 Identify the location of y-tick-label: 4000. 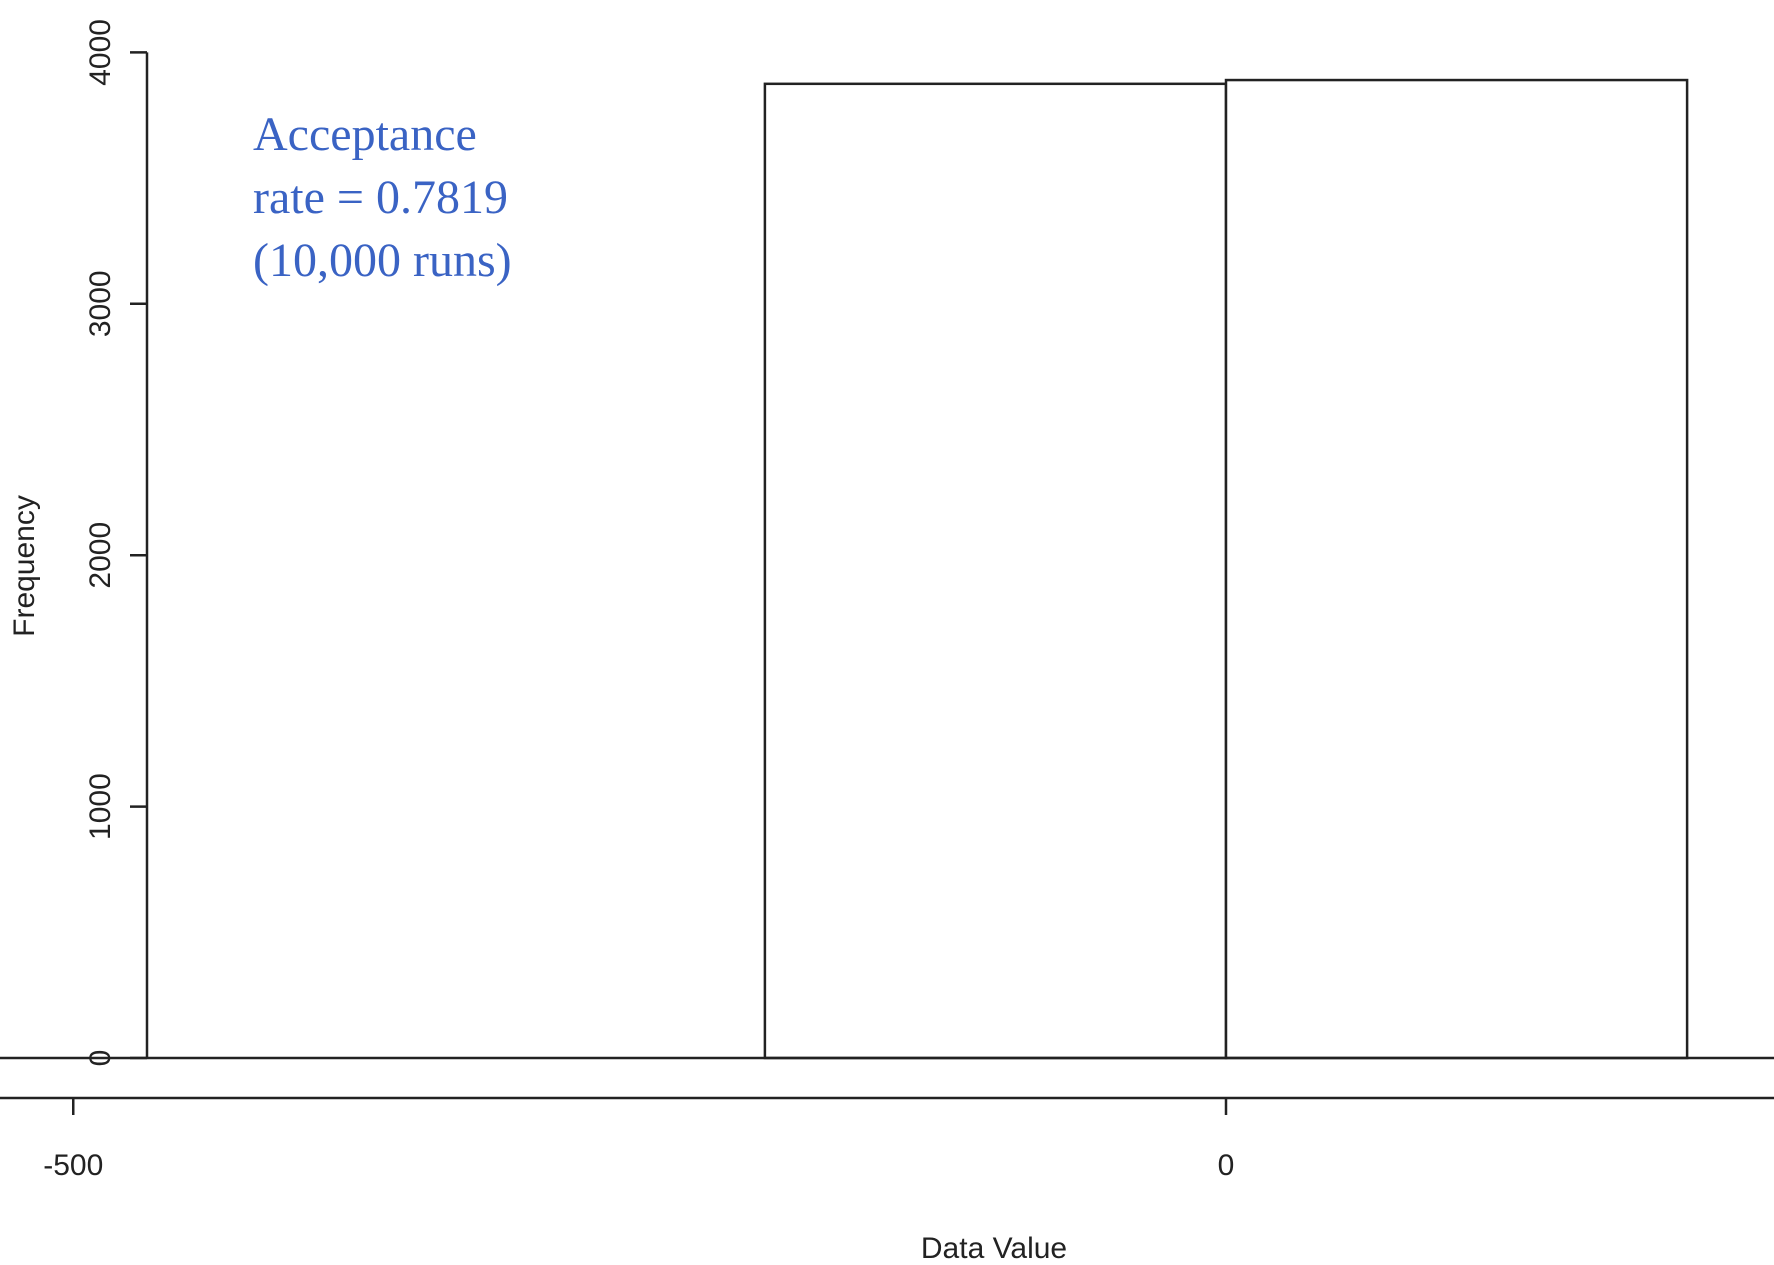
(100, 52).